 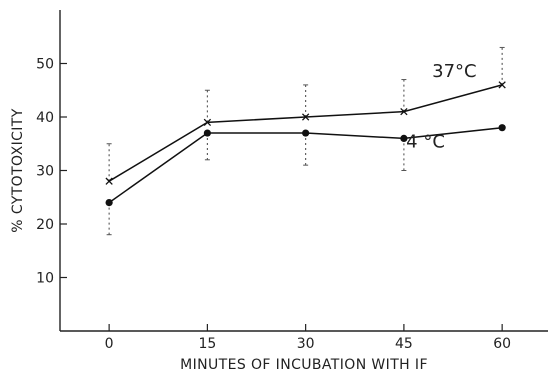 What do you see at coordinates (306, 344) in the screenshot?
I see `x-tick-label: 30` at bounding box center [306, 344].